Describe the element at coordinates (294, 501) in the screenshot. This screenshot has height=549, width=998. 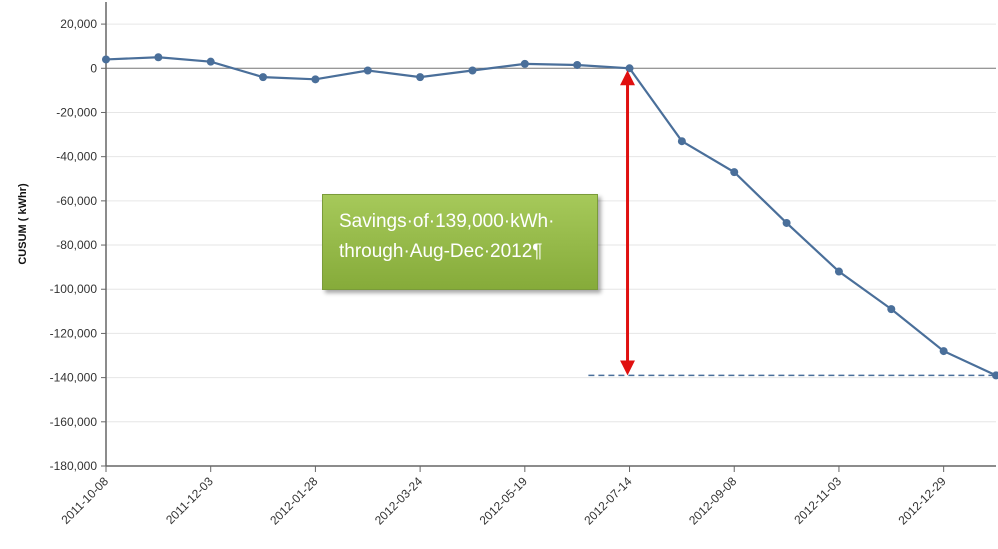
I see `x-tick-label: 2012-01-28` at that location.